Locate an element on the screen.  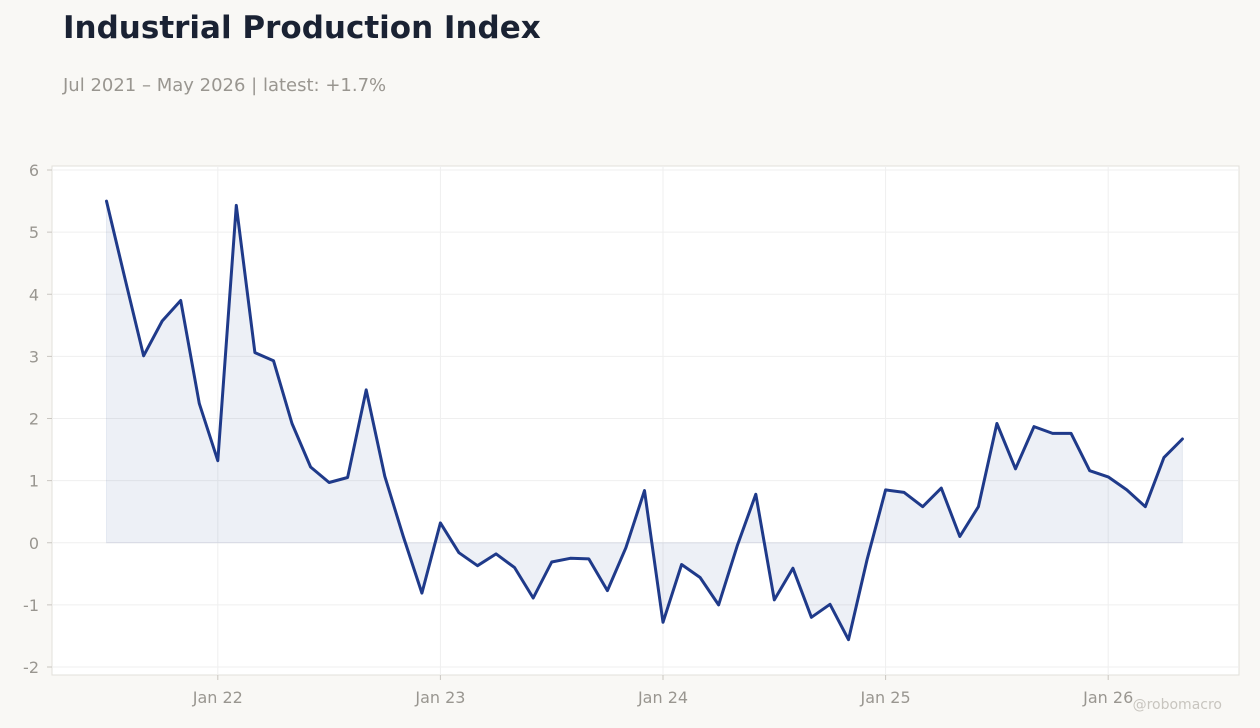
x-tick-label: Jan 25 is located at coordinates (885, 697).